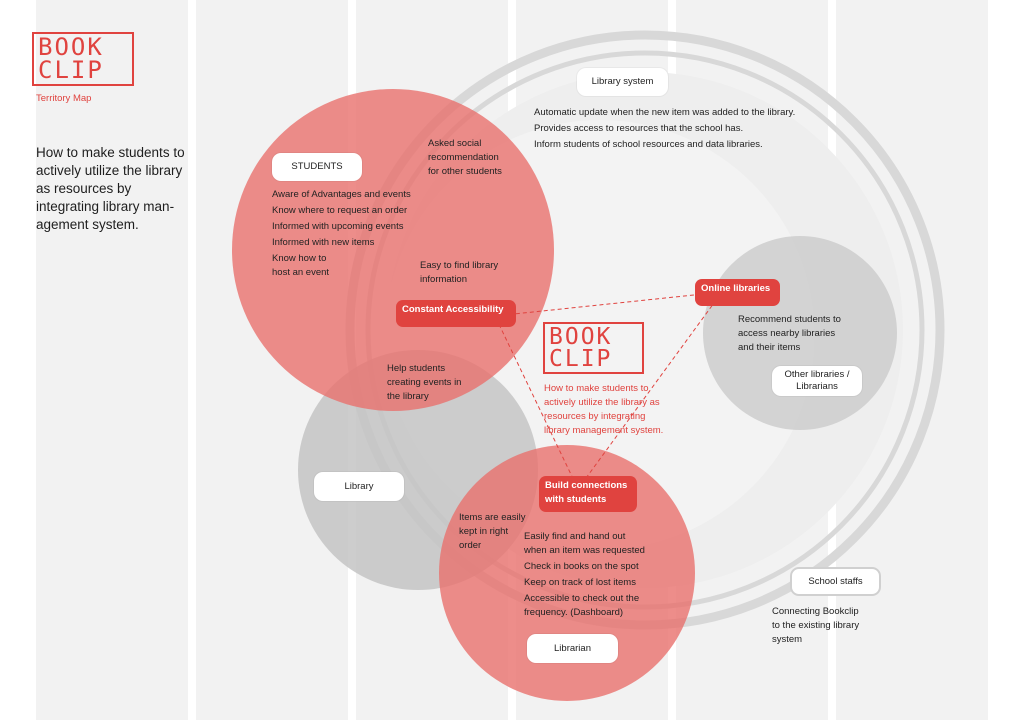 This screenshot has height=720, width=1024. What do you see at coordinates (484, 531) in the screenshot?
I see `items-kept-line: kept in right` at bounding box center [484, 531].